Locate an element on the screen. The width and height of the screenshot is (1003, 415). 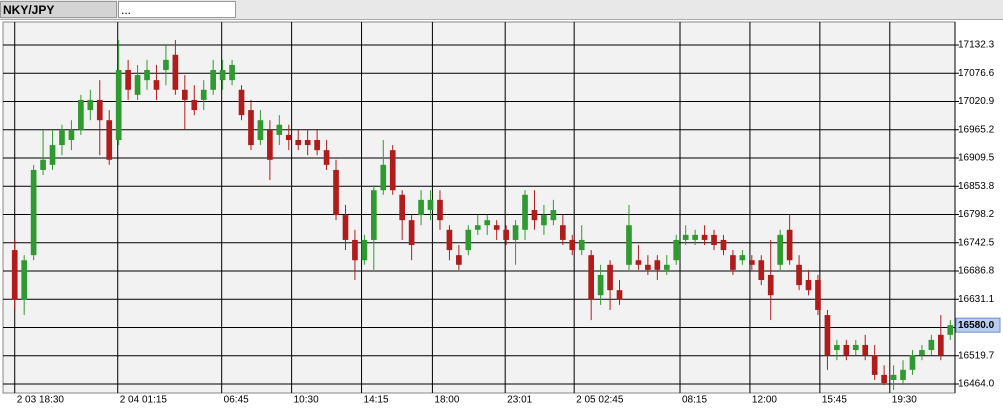
x-tick-label: 15:45 is located at coordinates (834, 400).